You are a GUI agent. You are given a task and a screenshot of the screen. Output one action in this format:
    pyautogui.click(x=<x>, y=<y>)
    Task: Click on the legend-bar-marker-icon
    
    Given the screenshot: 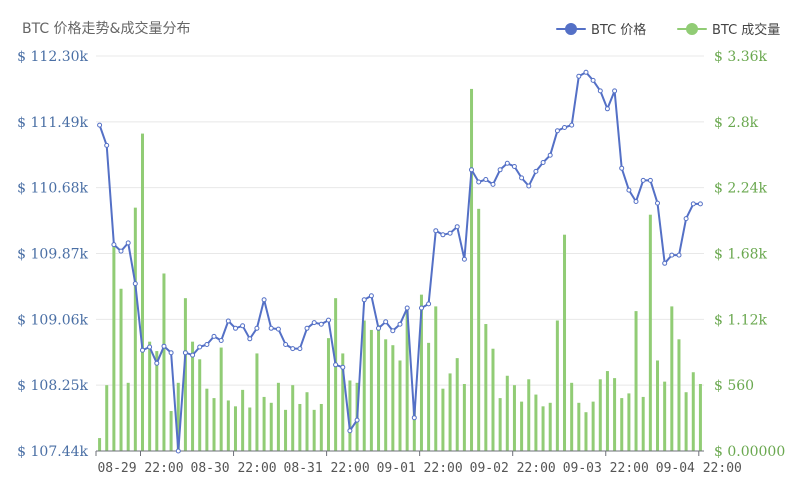 What is the action you would take?
    pyautogui.click(x=692, y=28)
    